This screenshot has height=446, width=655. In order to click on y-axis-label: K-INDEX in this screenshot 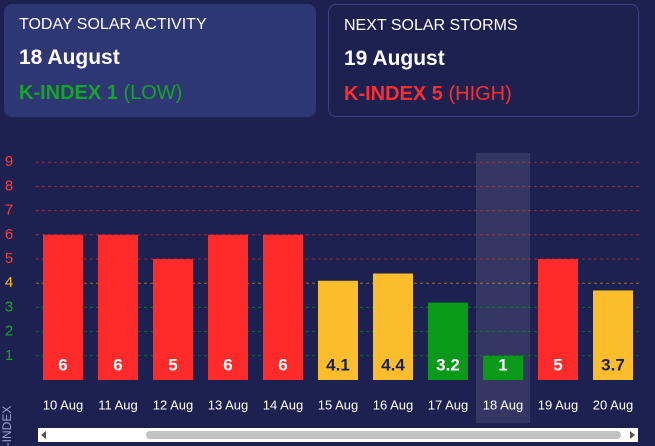, I will do `click(7, 426)`.